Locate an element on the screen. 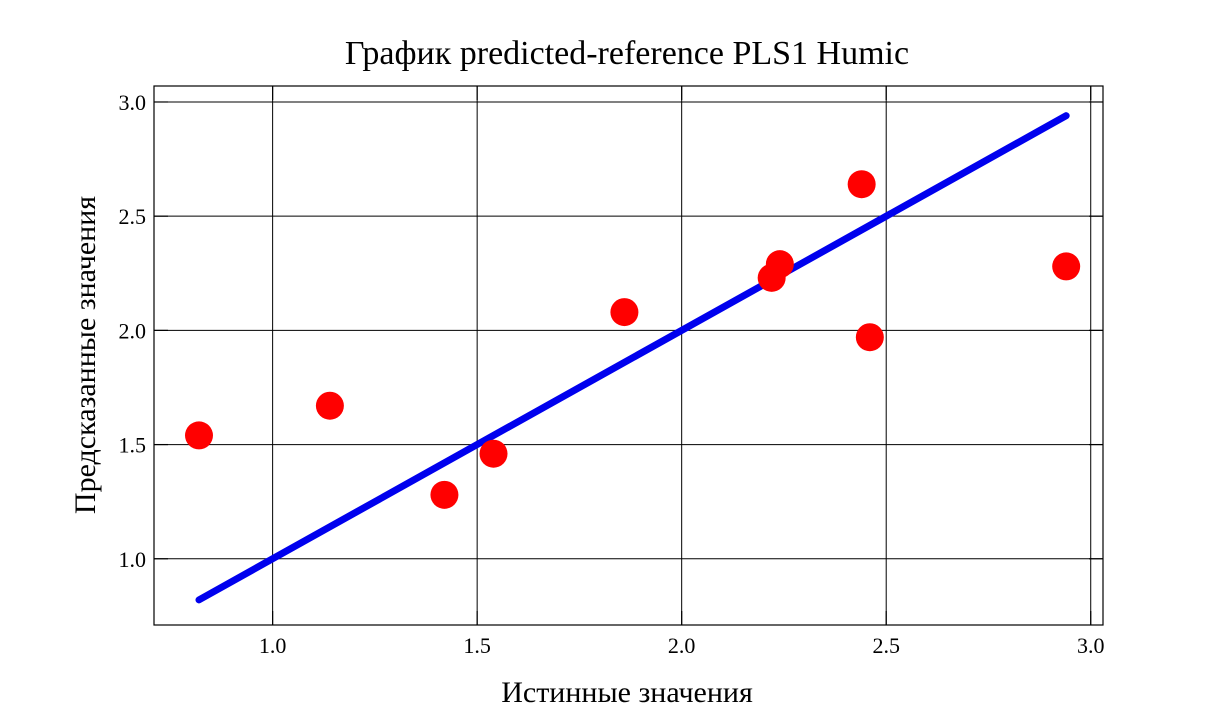  x-axis-label: Истинные значения is located at coordinates (627, 692).